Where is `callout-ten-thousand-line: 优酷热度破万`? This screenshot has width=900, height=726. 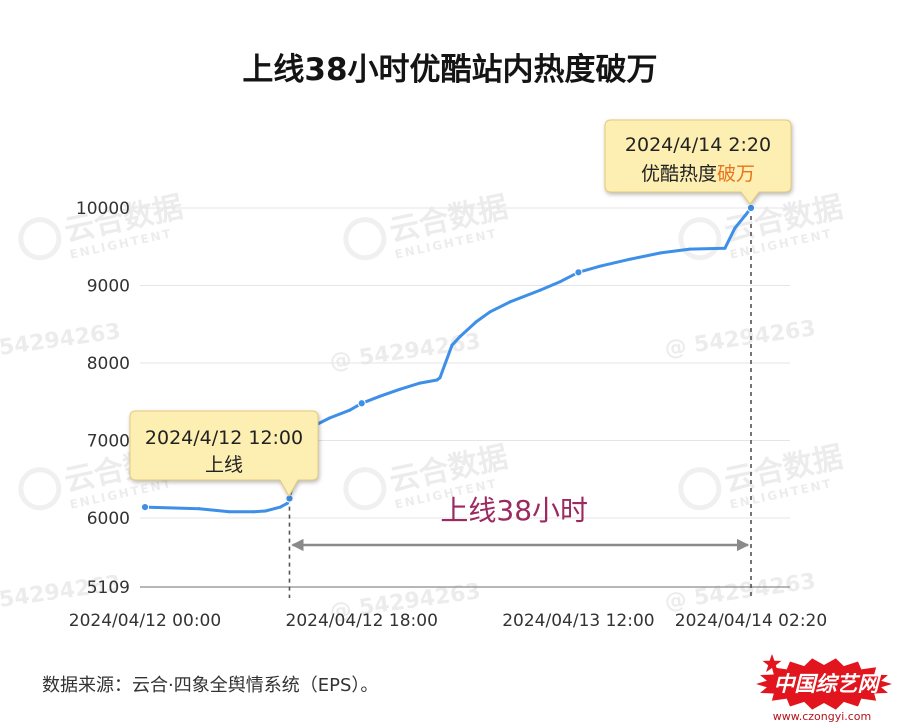
callout-ten-thousand-line: 优酷热度破万 is located at coordinates (698, 174).